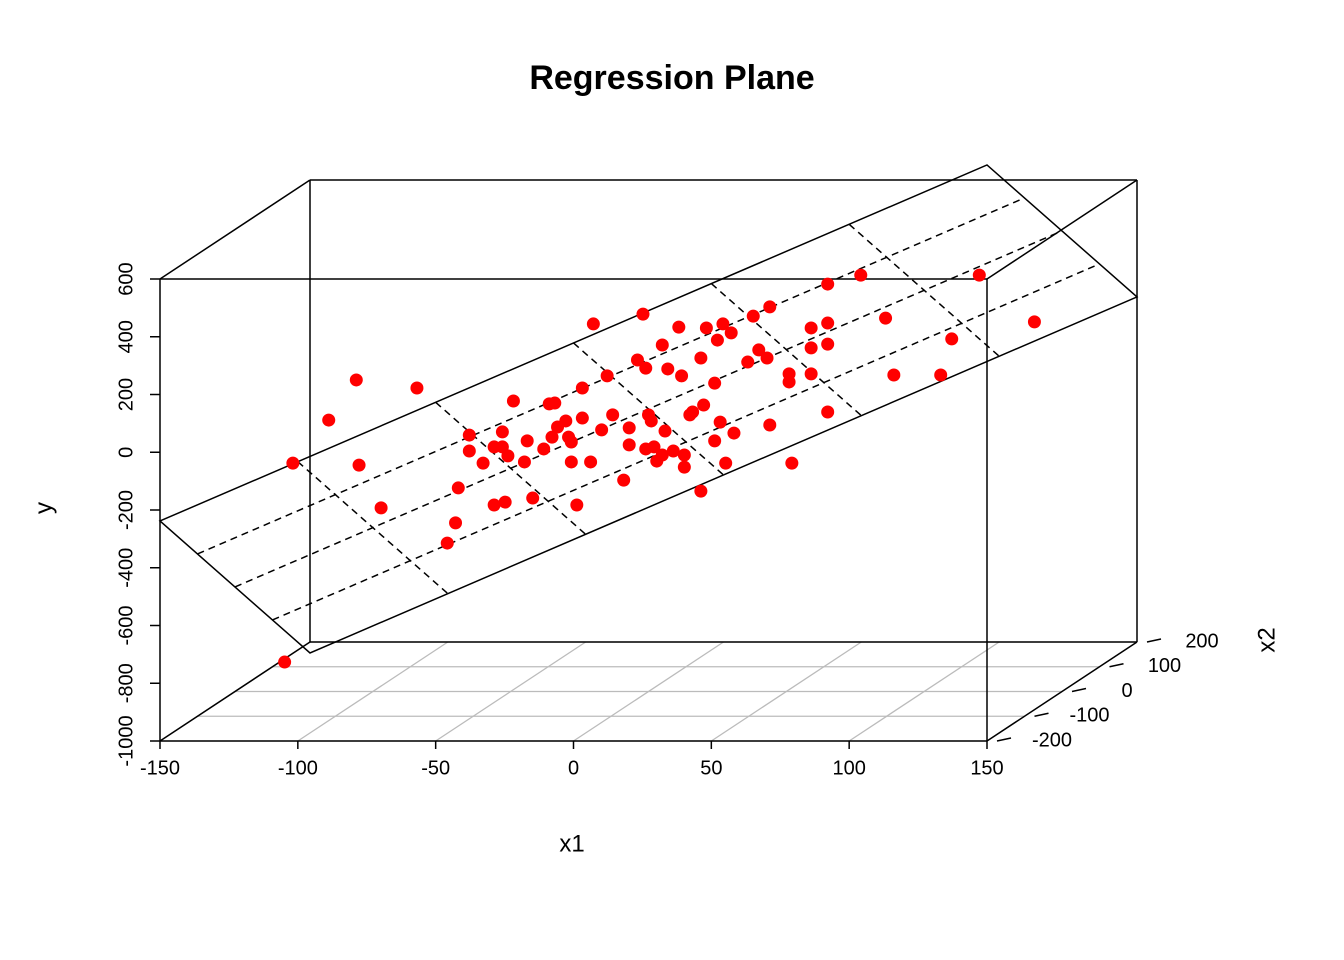 The height and width of the screenshot is (960, 1344). I want to click on y-tick-label: 600, so click(126, 278).